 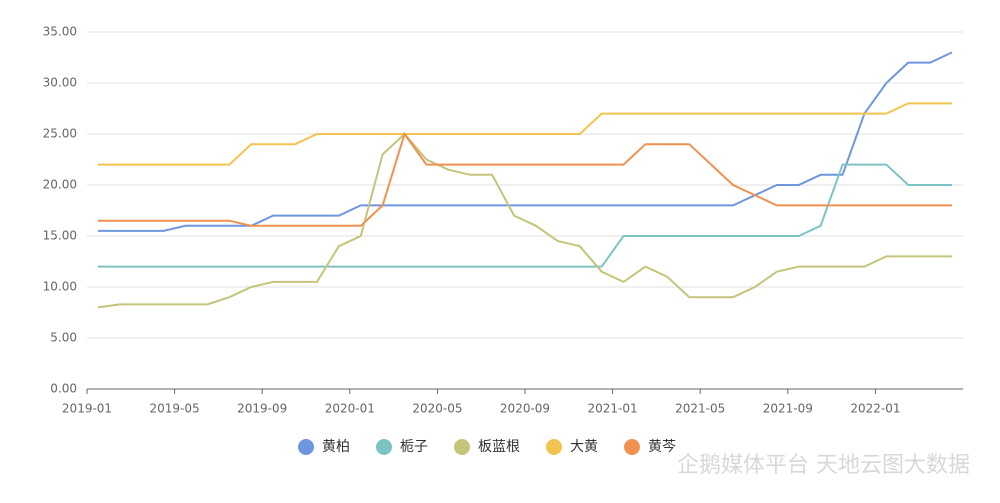 I want to click on legend-label: 板蓝根, so click(x=499, y=447).